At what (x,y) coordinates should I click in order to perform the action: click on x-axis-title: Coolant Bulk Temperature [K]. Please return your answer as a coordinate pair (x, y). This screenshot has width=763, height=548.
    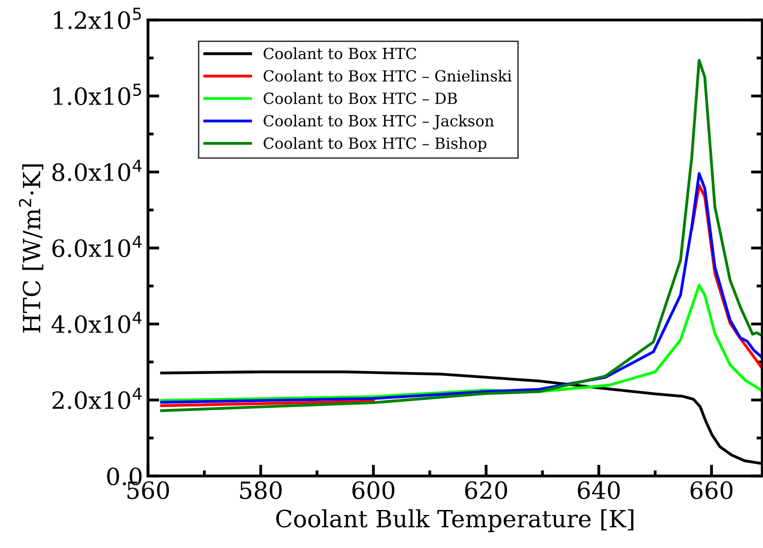
    Looking at the image, I should click on (455, 520).